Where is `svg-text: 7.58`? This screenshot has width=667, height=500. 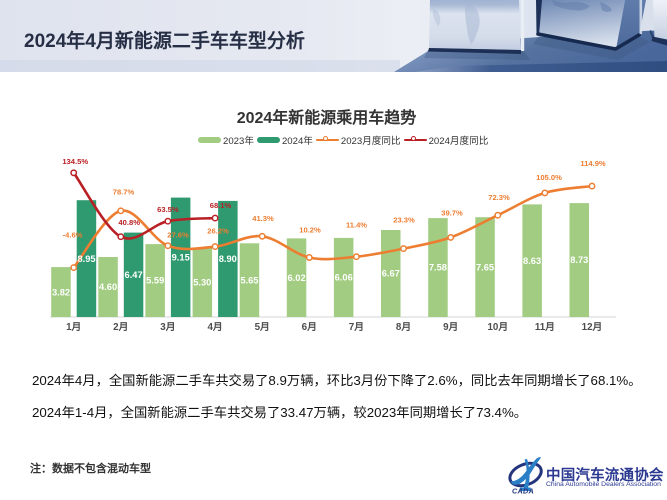 svg-text: 7.58 is located at coordinates (438, 268).